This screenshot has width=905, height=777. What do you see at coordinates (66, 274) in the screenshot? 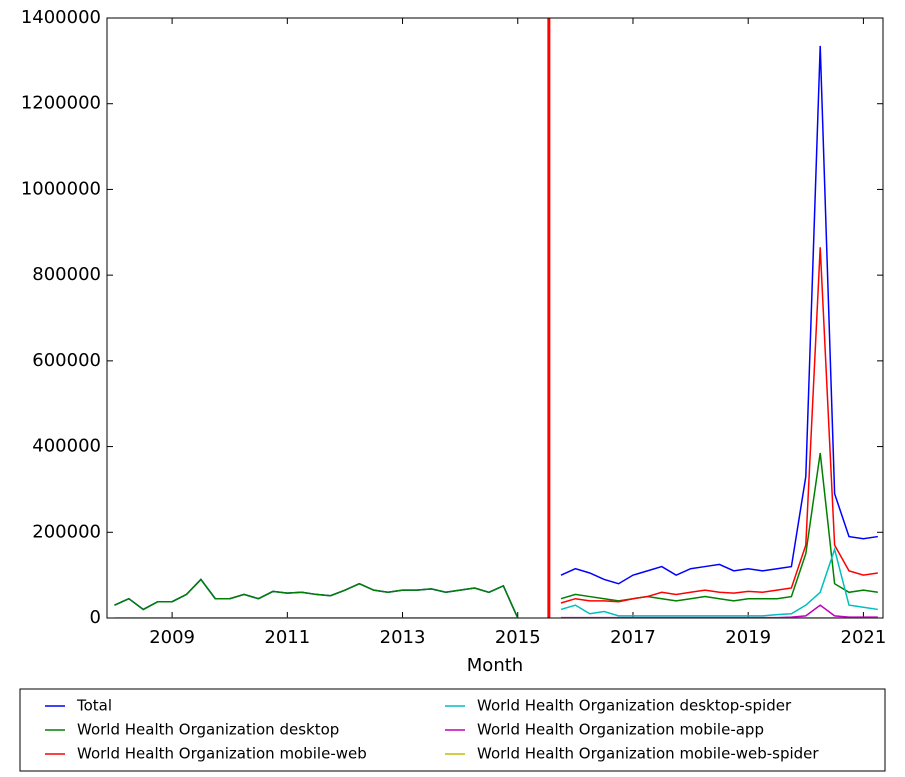
I see `y-tick-label: 800000` at bounding box center [66, 274].